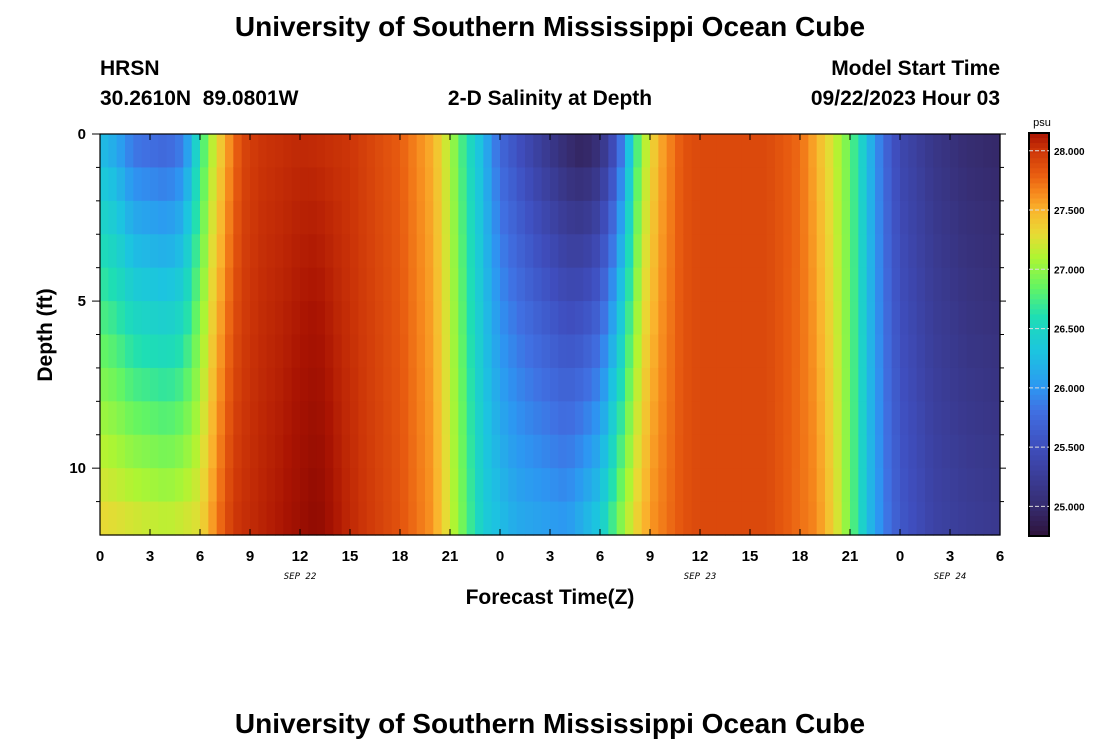 The width and height of the screenshot is (1100, 750). Describe the element at coordinates (150, 556) in the screenshot. I see `x-tick-label: 3` at that location.